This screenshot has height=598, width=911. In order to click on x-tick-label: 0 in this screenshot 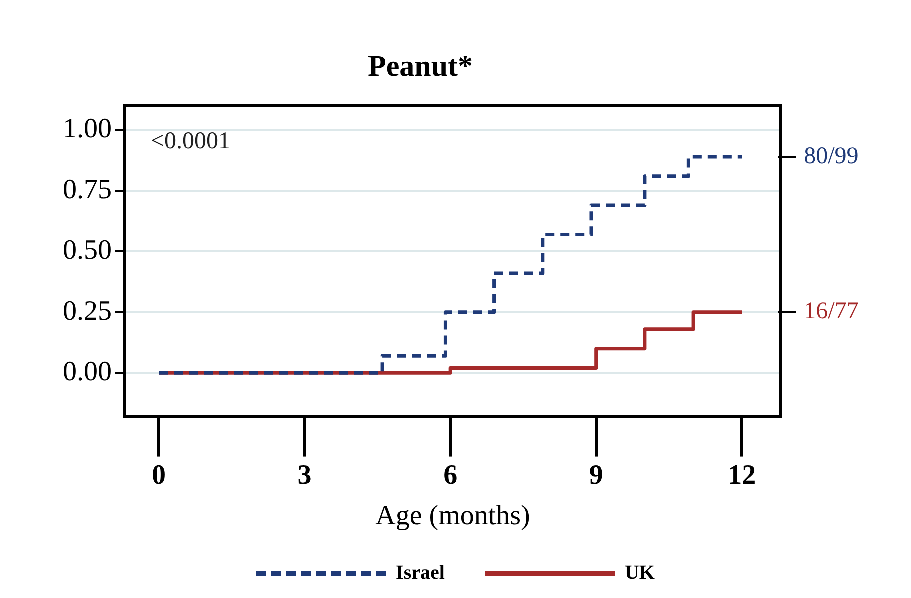, I will do `click(159, 475)`.